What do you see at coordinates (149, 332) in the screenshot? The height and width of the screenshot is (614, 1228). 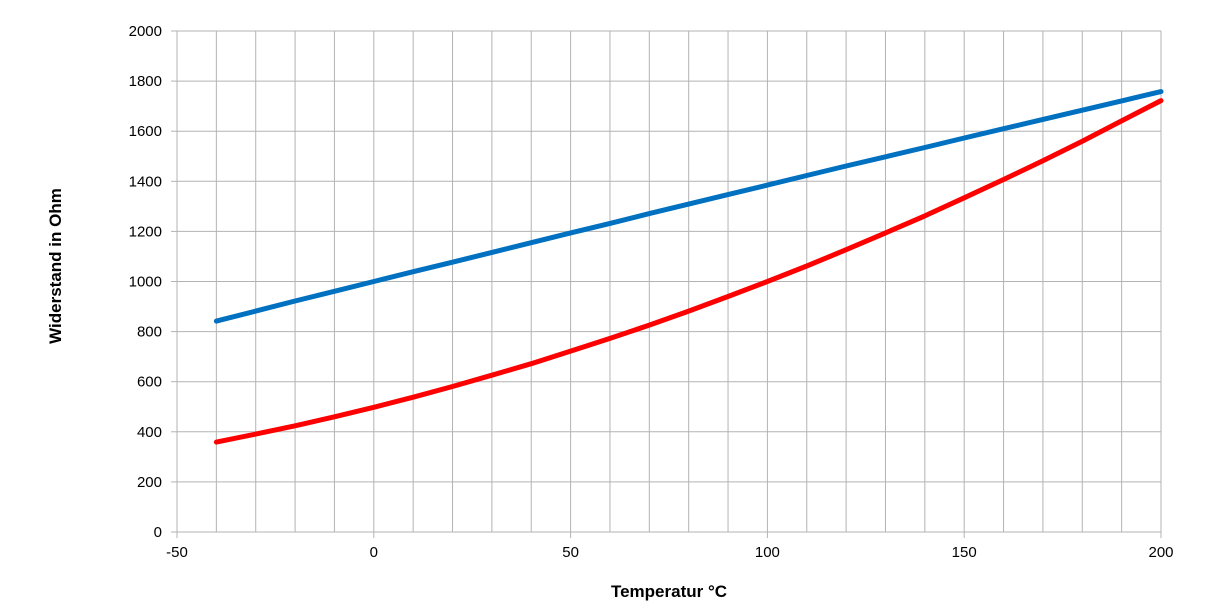 I see `y-tick-label: 800` at bounding box center [149, 332].